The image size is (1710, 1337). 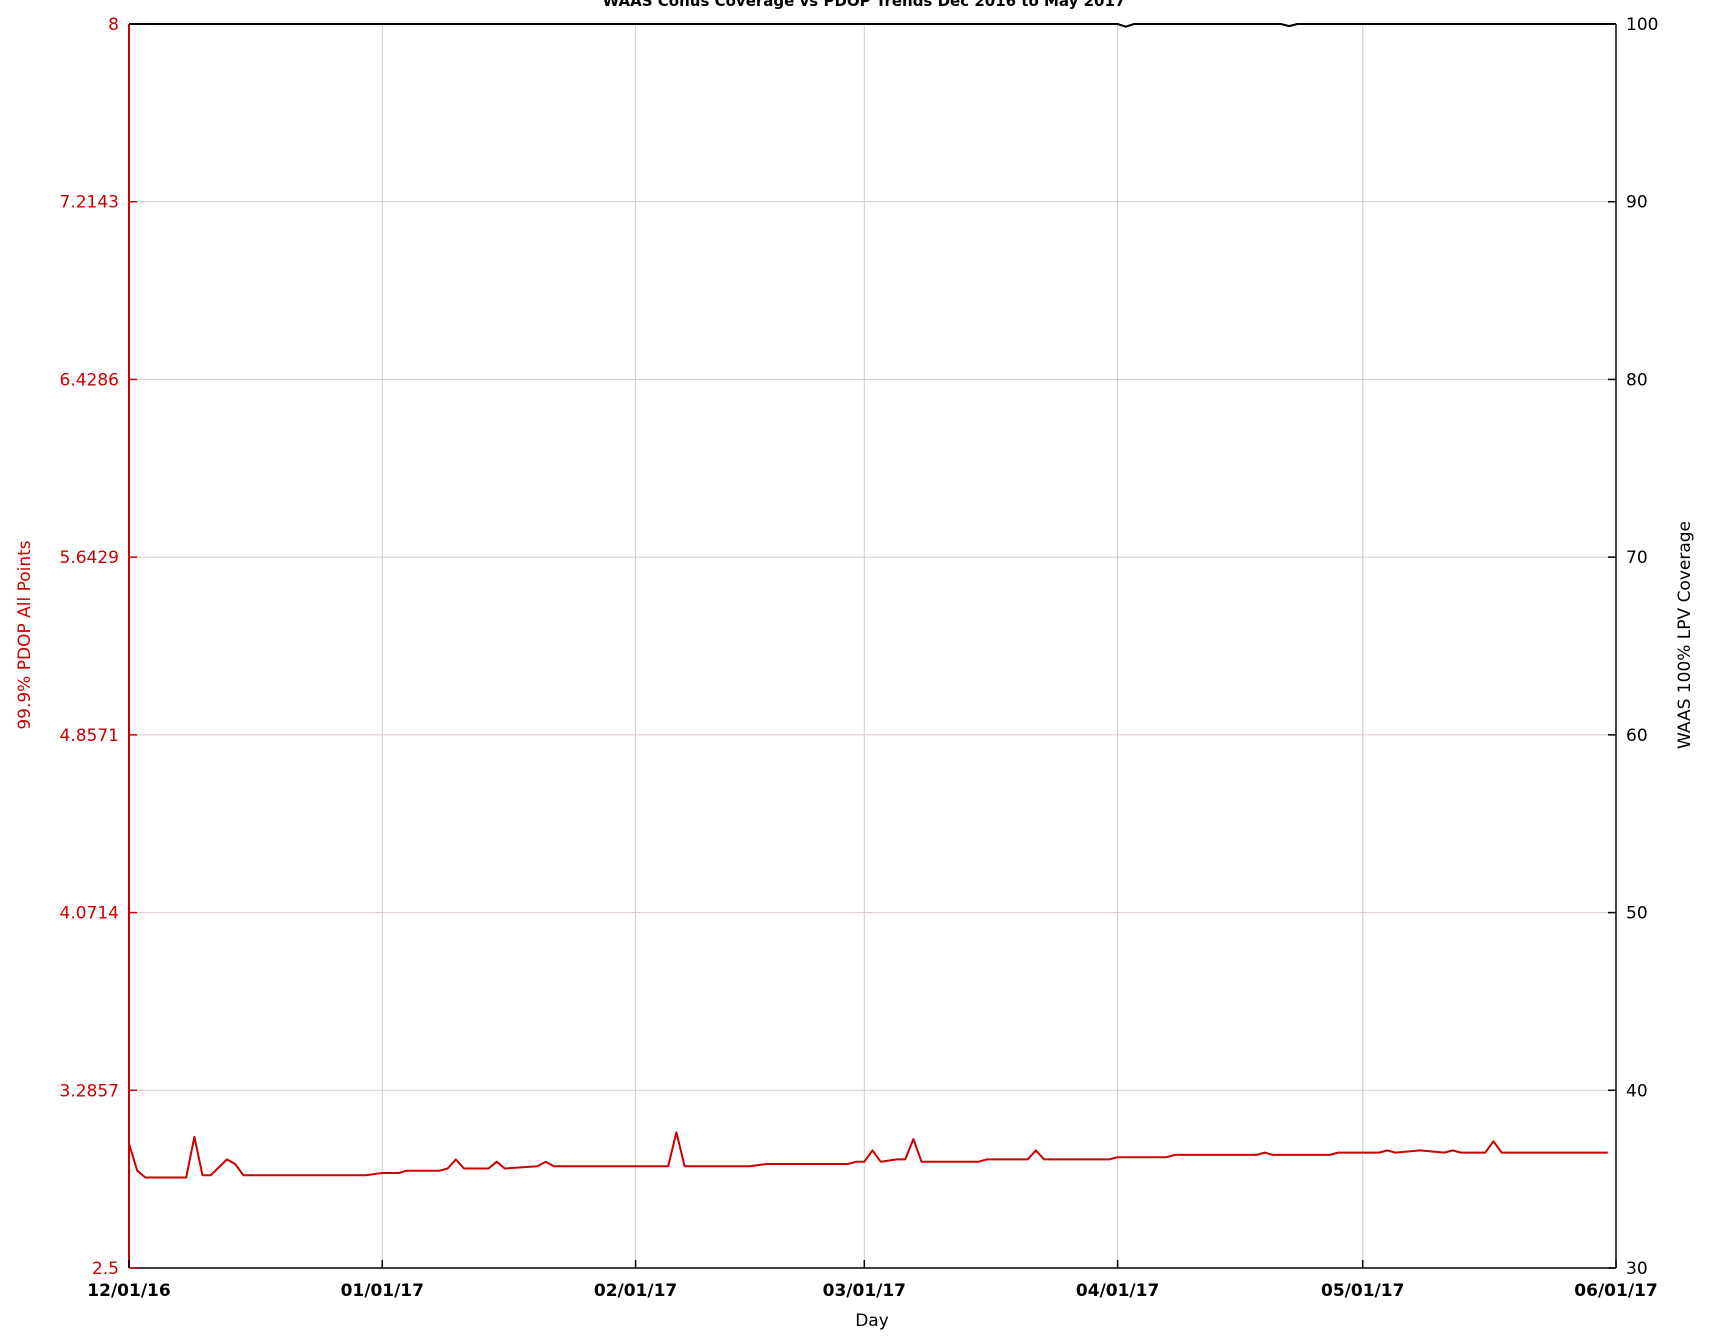 What do you see at coordinates (128, 1291) in the screenshot?
I see `x-tick-label: 12/01/16` at bounding box center [128, 1291].